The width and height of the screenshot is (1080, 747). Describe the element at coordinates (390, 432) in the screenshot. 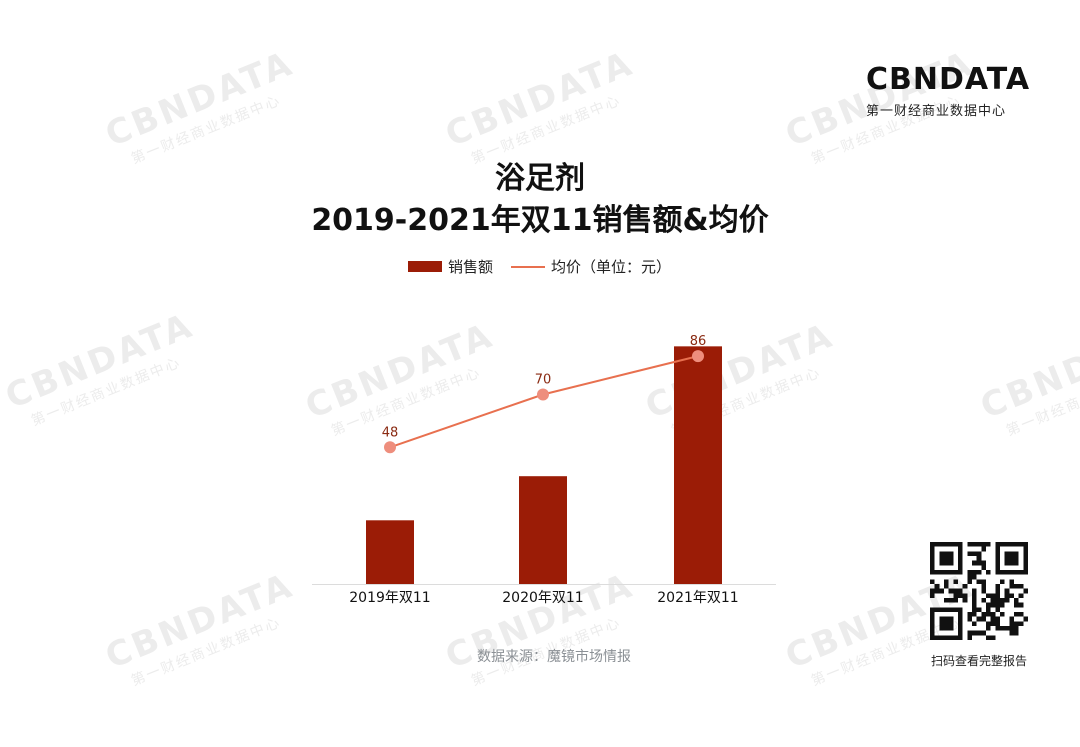

I see `data-label-avg-price: 48` at that location.